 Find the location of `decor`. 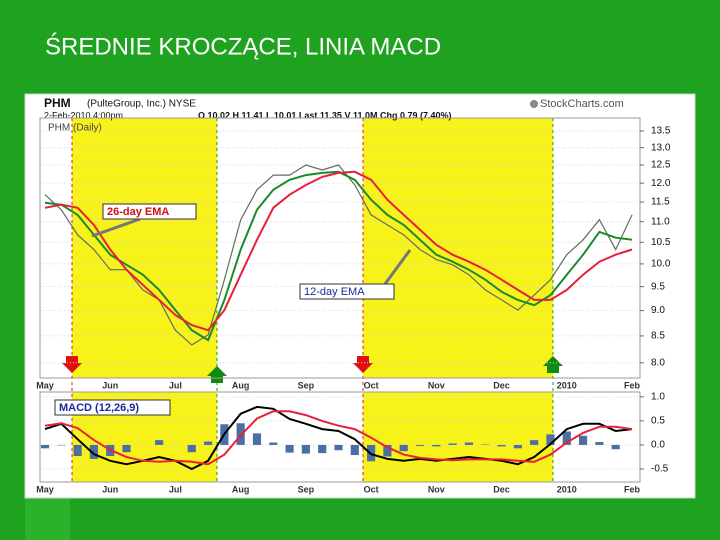

decor is located at coordinates (47, 517).